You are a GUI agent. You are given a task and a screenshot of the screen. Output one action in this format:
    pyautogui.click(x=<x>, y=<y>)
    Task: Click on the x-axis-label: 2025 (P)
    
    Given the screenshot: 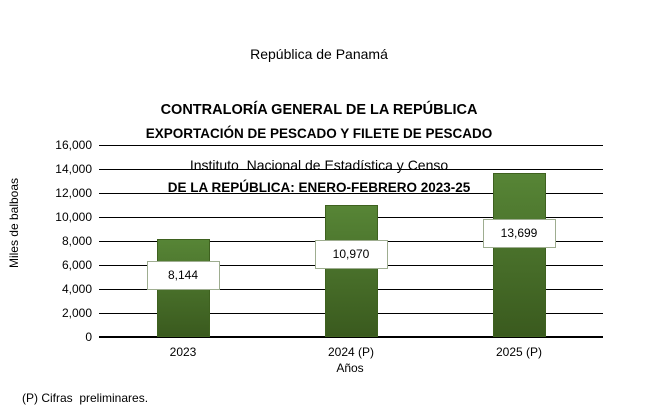 What is the action you would take?
    pyautogui.click(x=519, y=352)
    